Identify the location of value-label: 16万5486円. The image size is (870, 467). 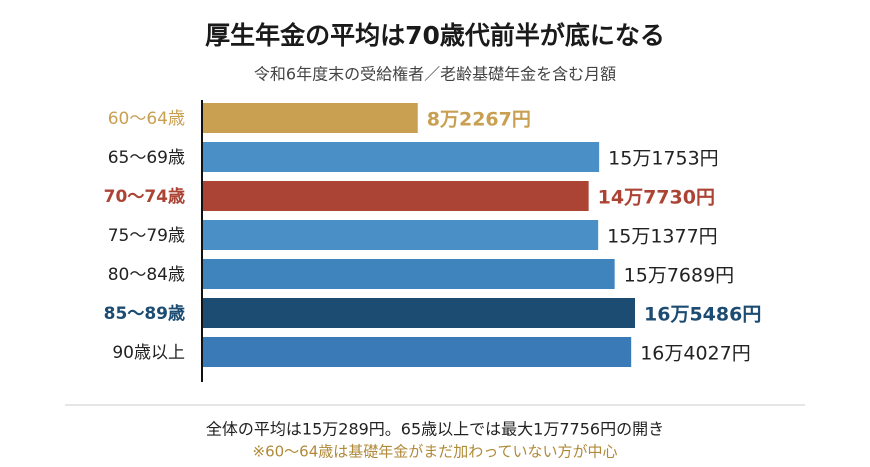
(702, 315).